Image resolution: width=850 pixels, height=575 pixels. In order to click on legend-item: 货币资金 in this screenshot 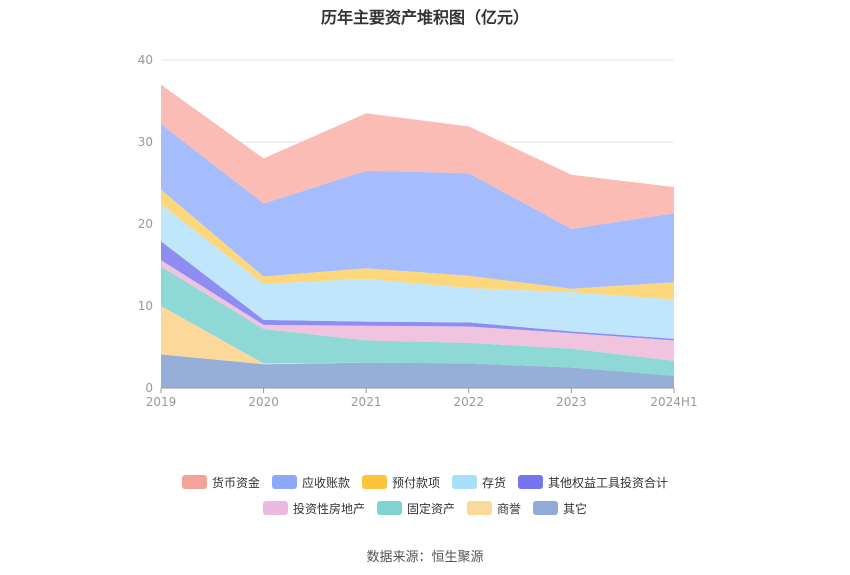, I will do `click(220, 482)`.